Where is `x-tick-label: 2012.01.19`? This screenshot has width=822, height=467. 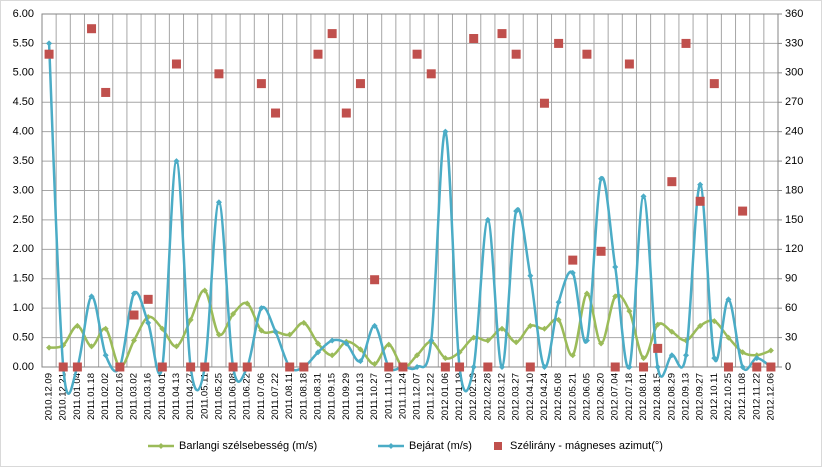
x-tick-label: 2012.01.19 is located at coordinates (459, 397).